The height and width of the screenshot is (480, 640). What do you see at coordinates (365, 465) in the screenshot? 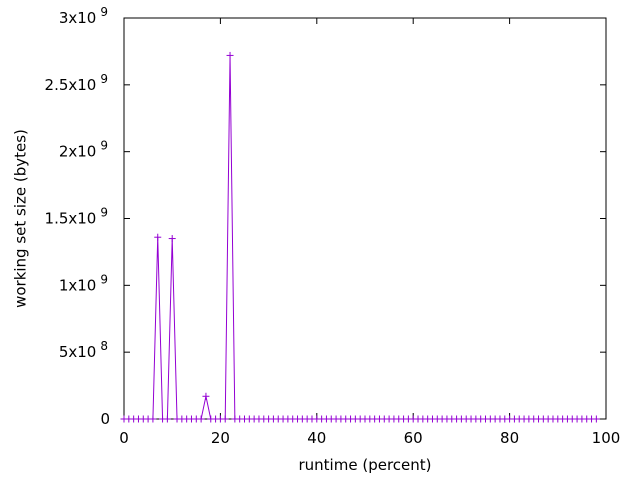
I see `x-axis-label: runtime (percent)` at bounding box center [365, 465].